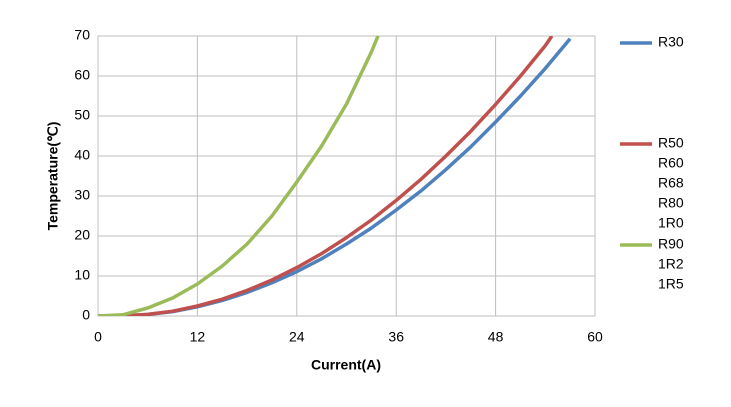  I want to click on y-tick-label: 40, so click(82, 155).